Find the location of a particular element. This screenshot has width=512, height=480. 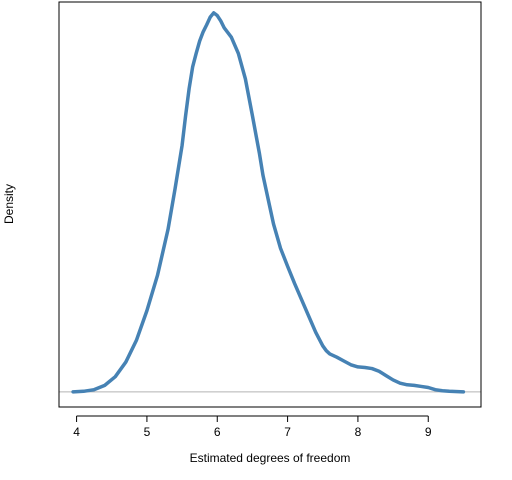

x-tick-label: 5 is located at coordinates (147, 432).